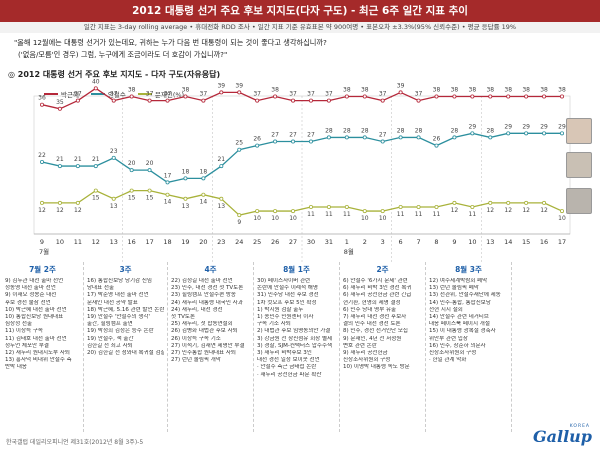 The image size is (600, 450). Describe the element at coordinates (24, 331) in the screenshot. I see `event-note: 11) 이상득 구속` at that location.